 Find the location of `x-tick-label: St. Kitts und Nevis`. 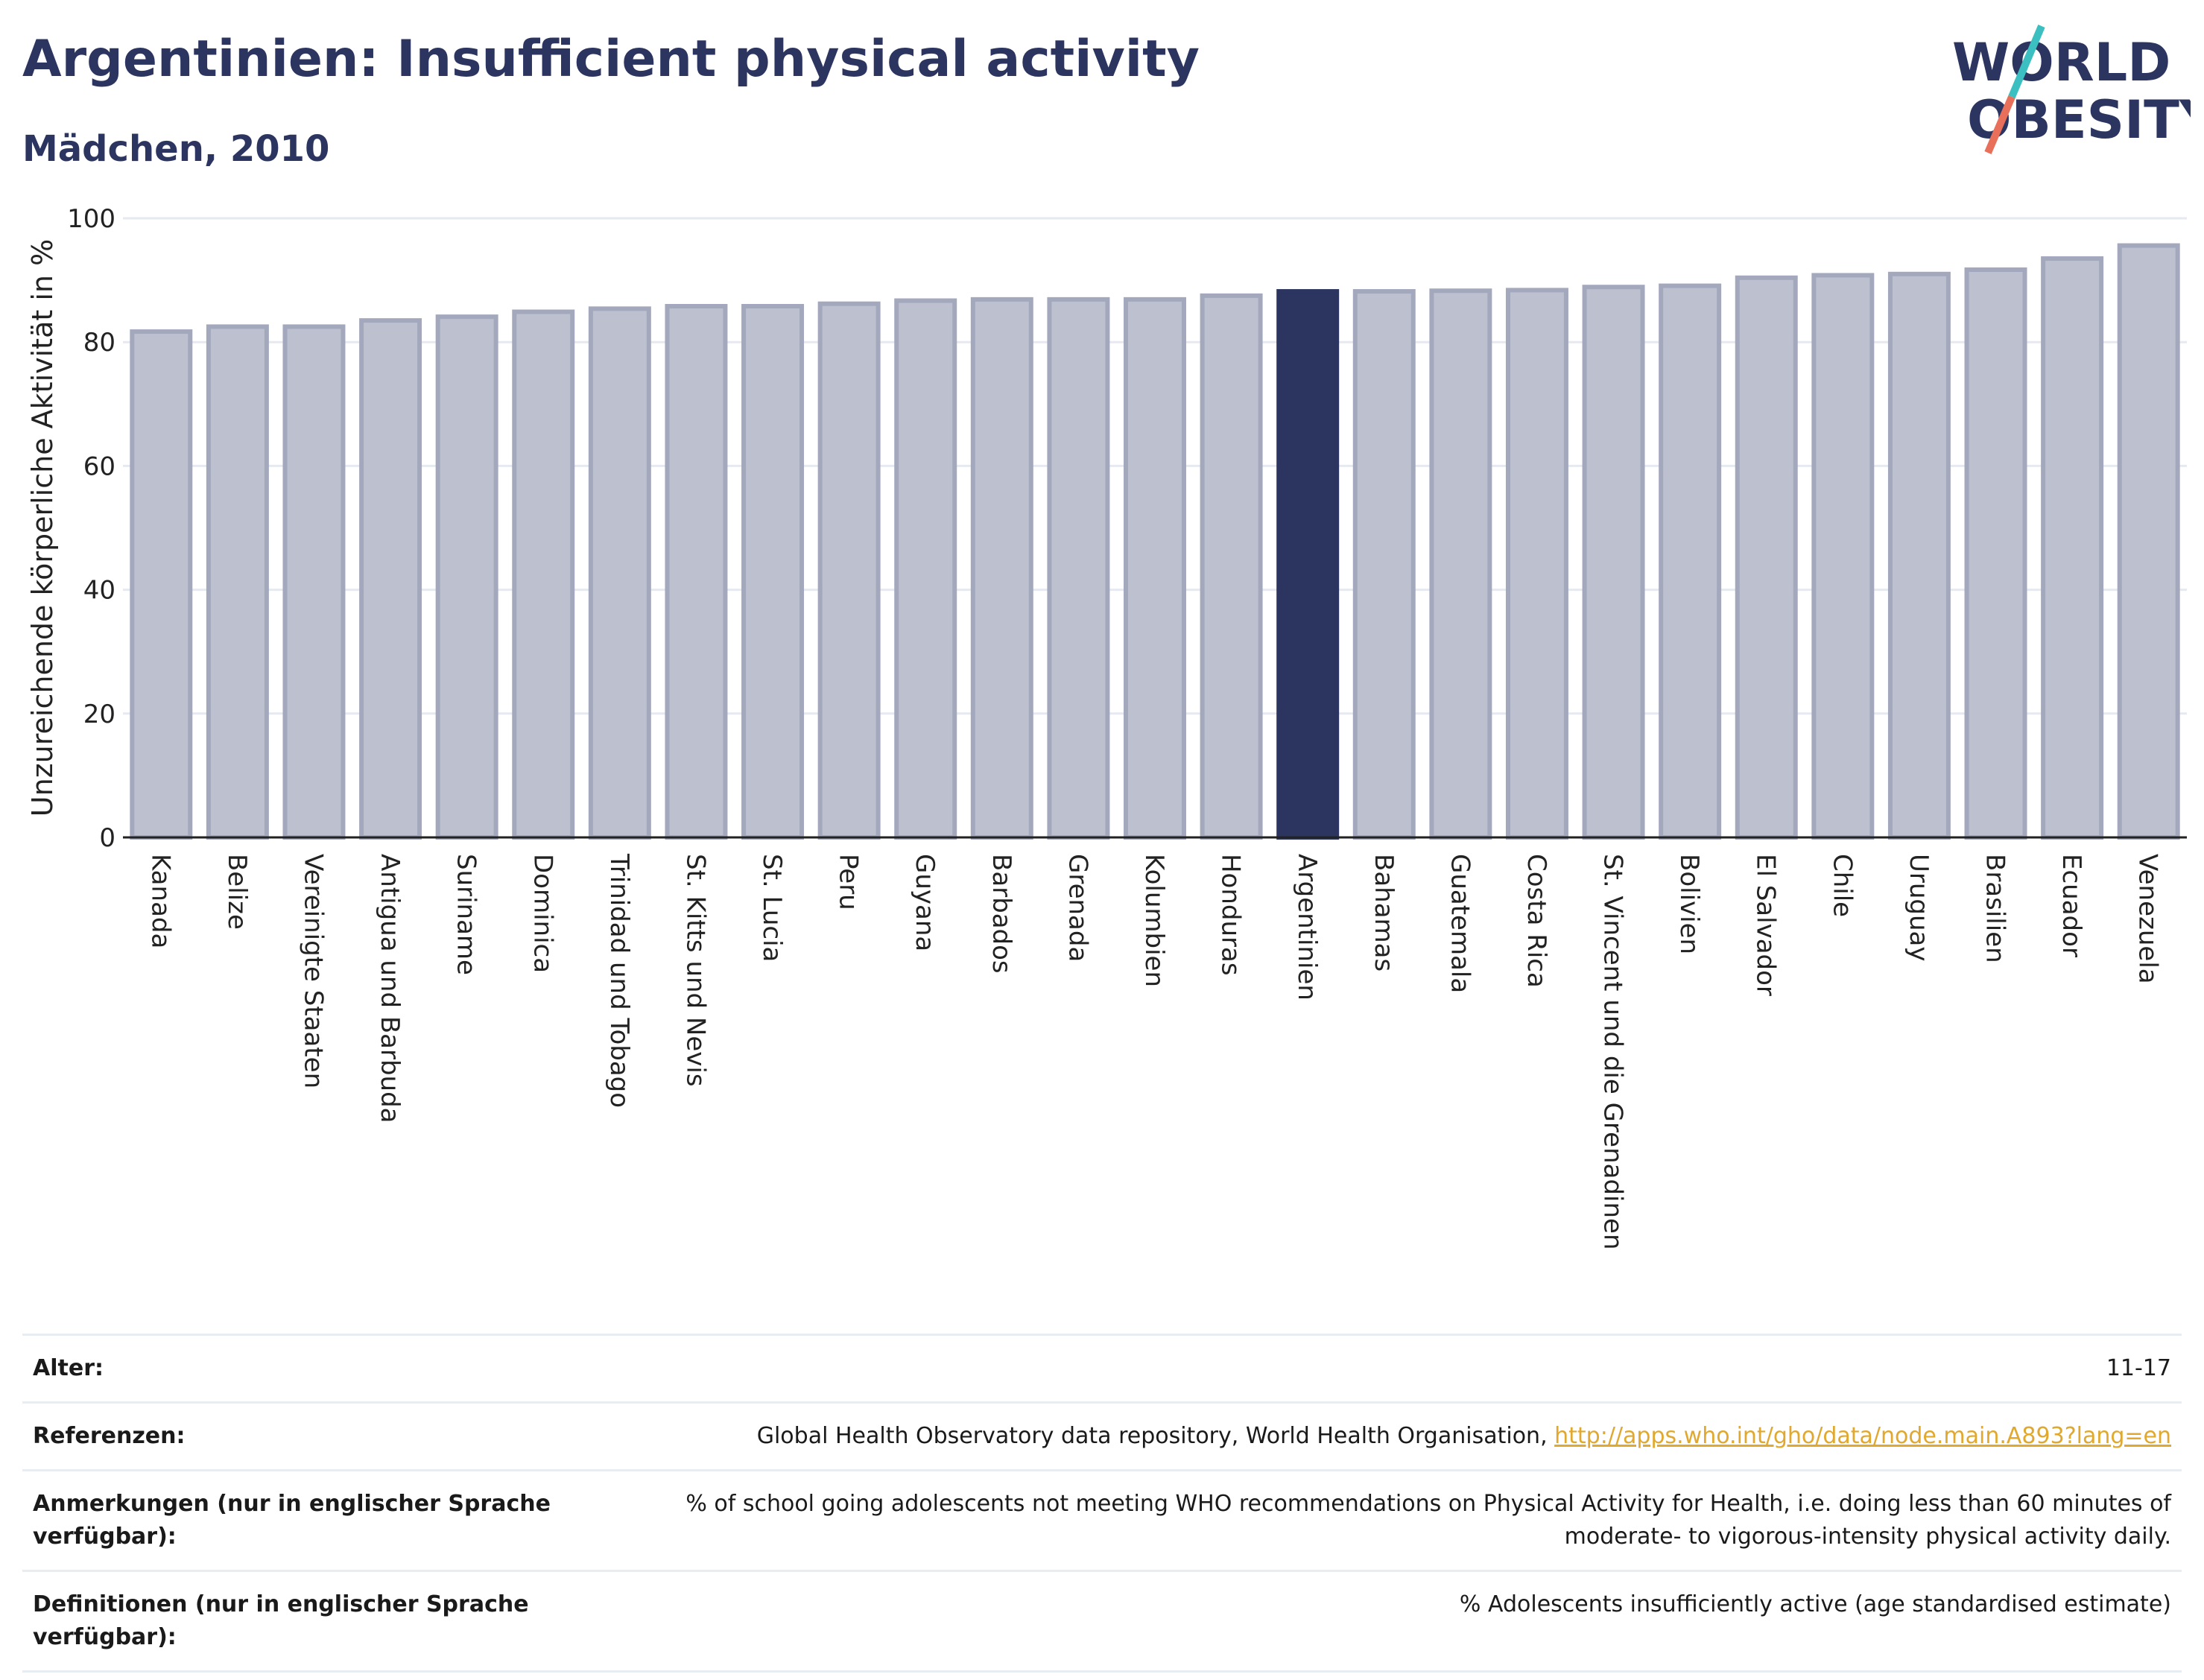

x-tick-label: St. Kitts und Nevis is located at coordinates (695, 970).